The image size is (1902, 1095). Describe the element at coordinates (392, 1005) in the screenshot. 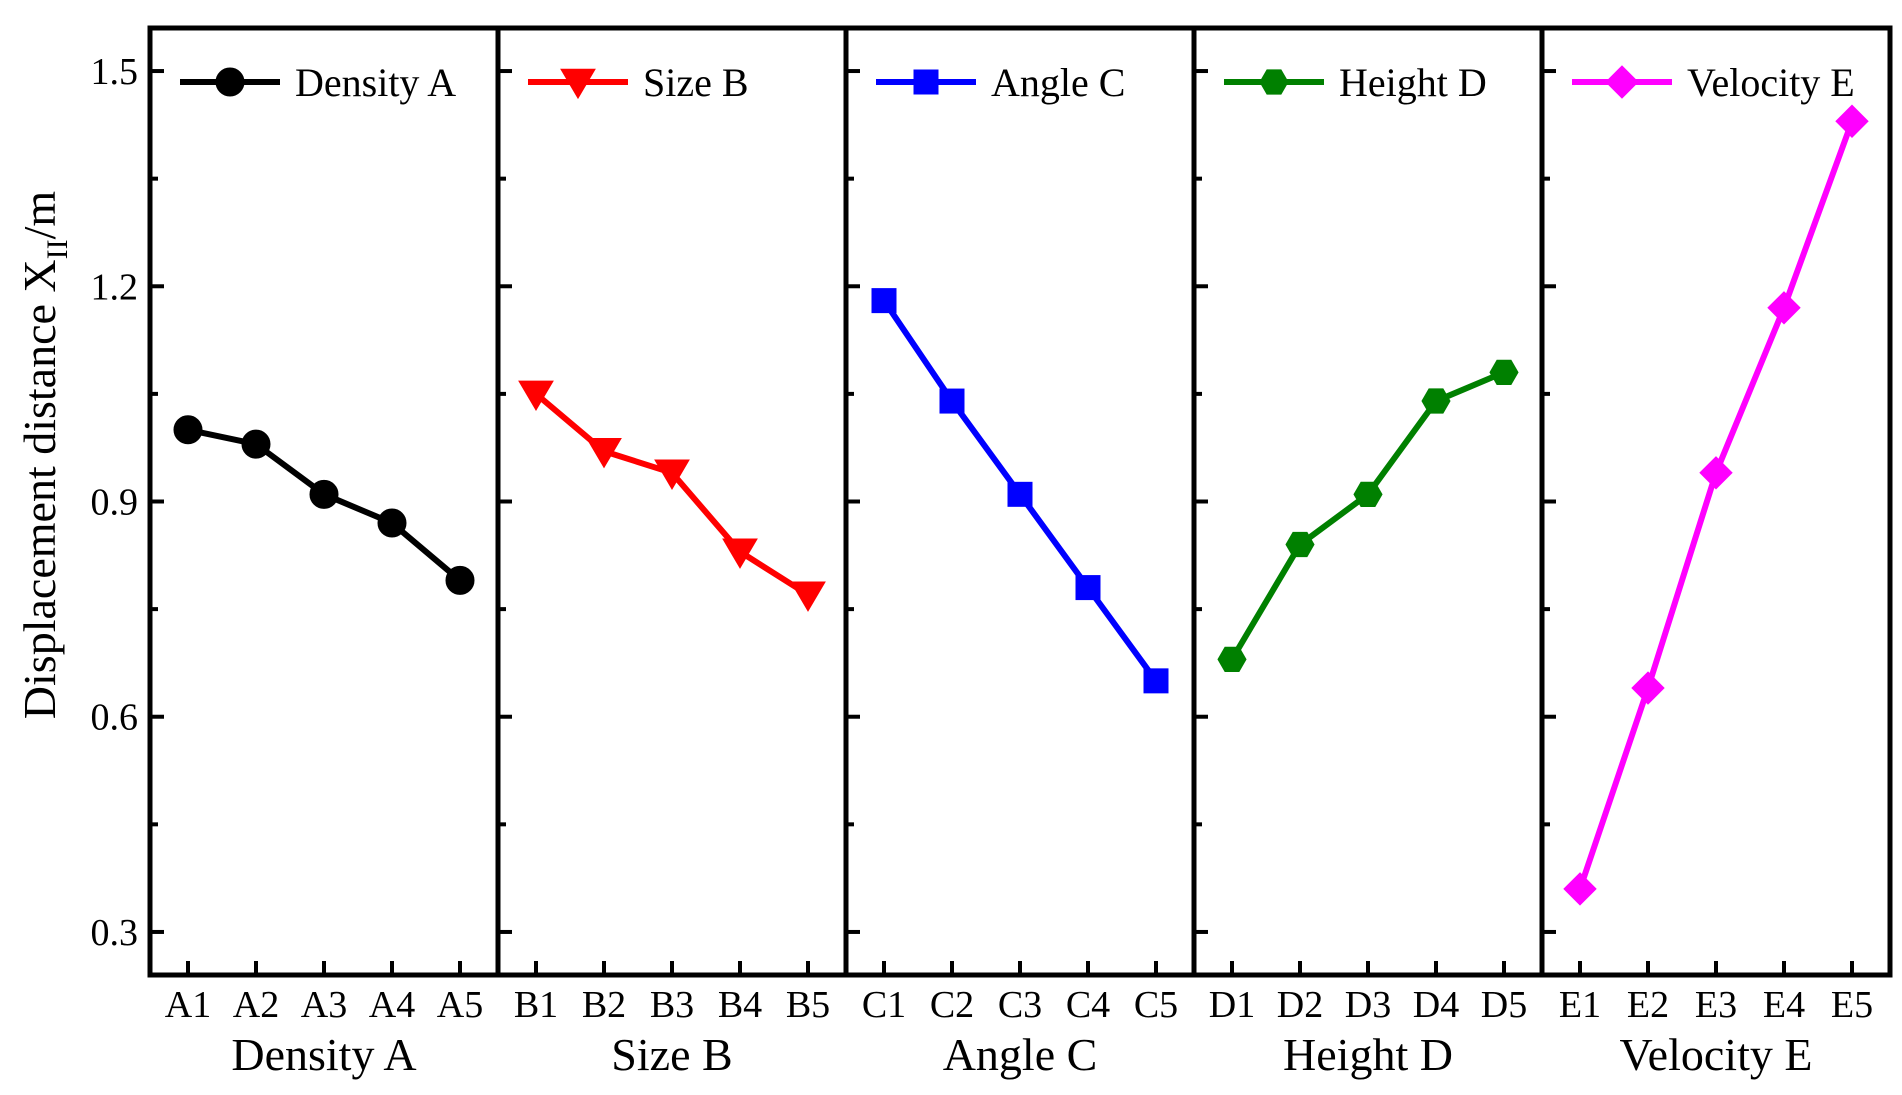

I see `x-tick-label: A4` at that location.